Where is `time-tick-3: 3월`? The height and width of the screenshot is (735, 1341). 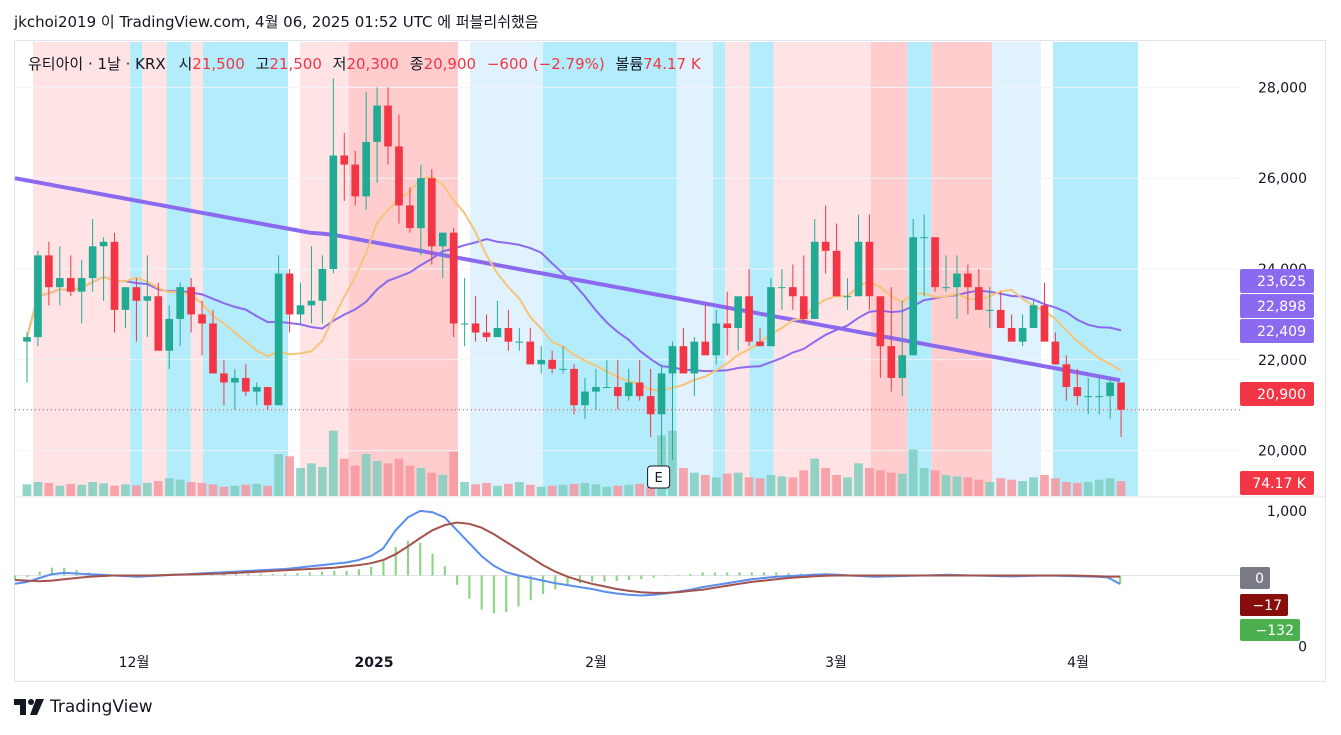
time-tick-3: 3월 is located at coordinates (836, 663).